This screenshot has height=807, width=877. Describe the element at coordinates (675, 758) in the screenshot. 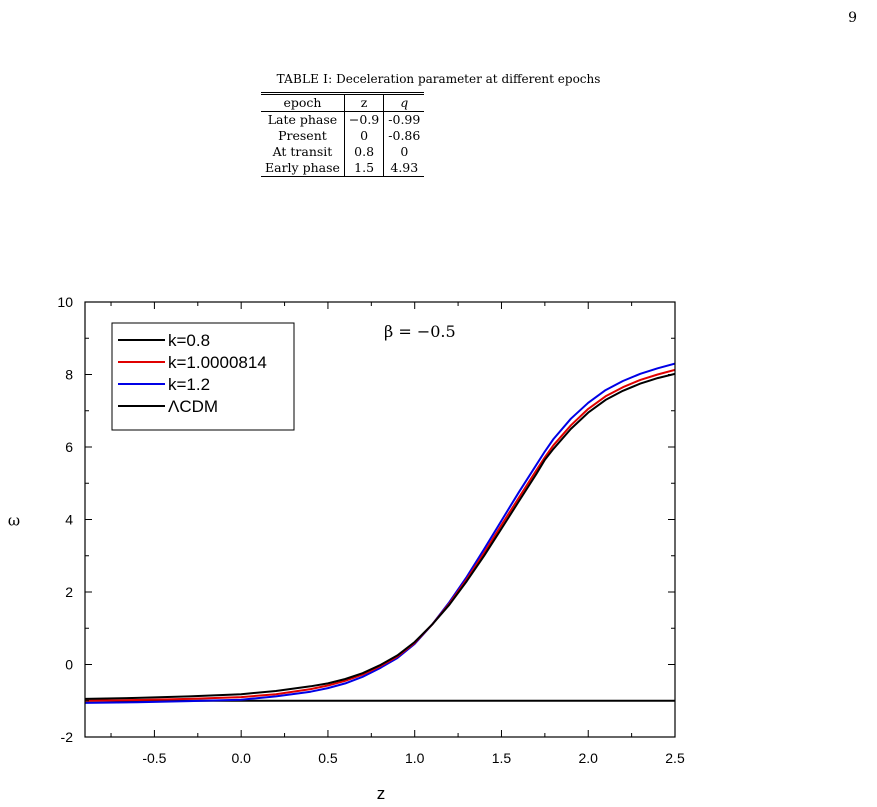

I see `x-tick-label: 2.5` at that location.